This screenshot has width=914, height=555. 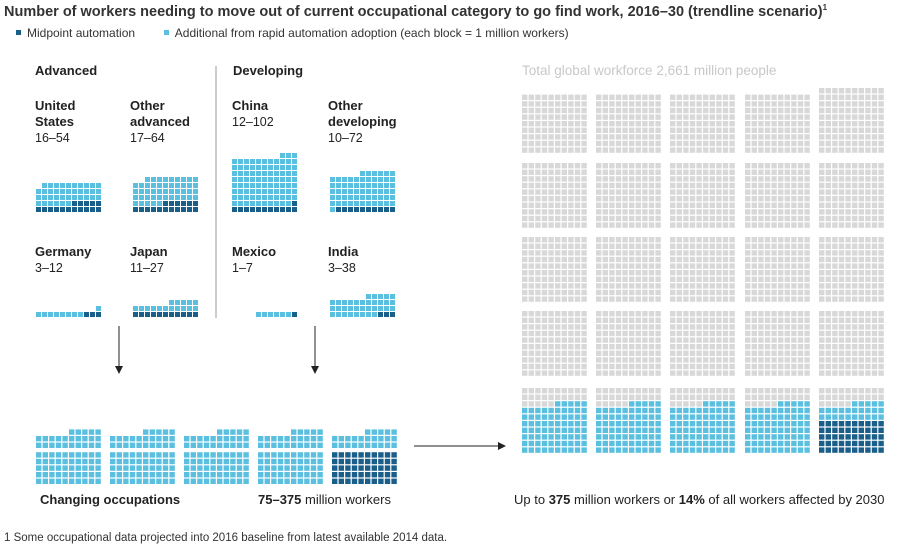 What do you see at coordinates (98, 209) in the screenshot?
I see `country-us-midpoint-block` at bounding box center [98, 209].